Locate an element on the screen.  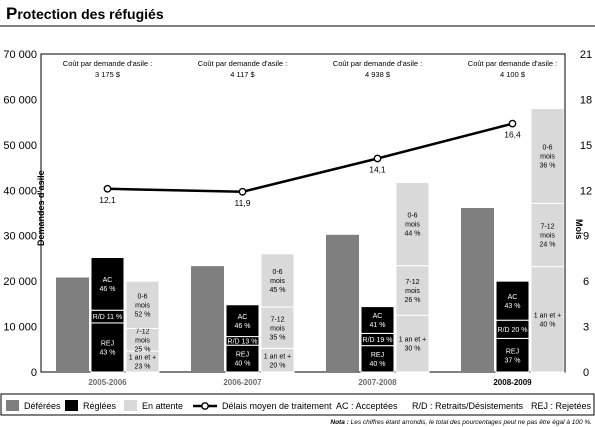
category-label: 2006-2007 is located at coordinates (242, 382).